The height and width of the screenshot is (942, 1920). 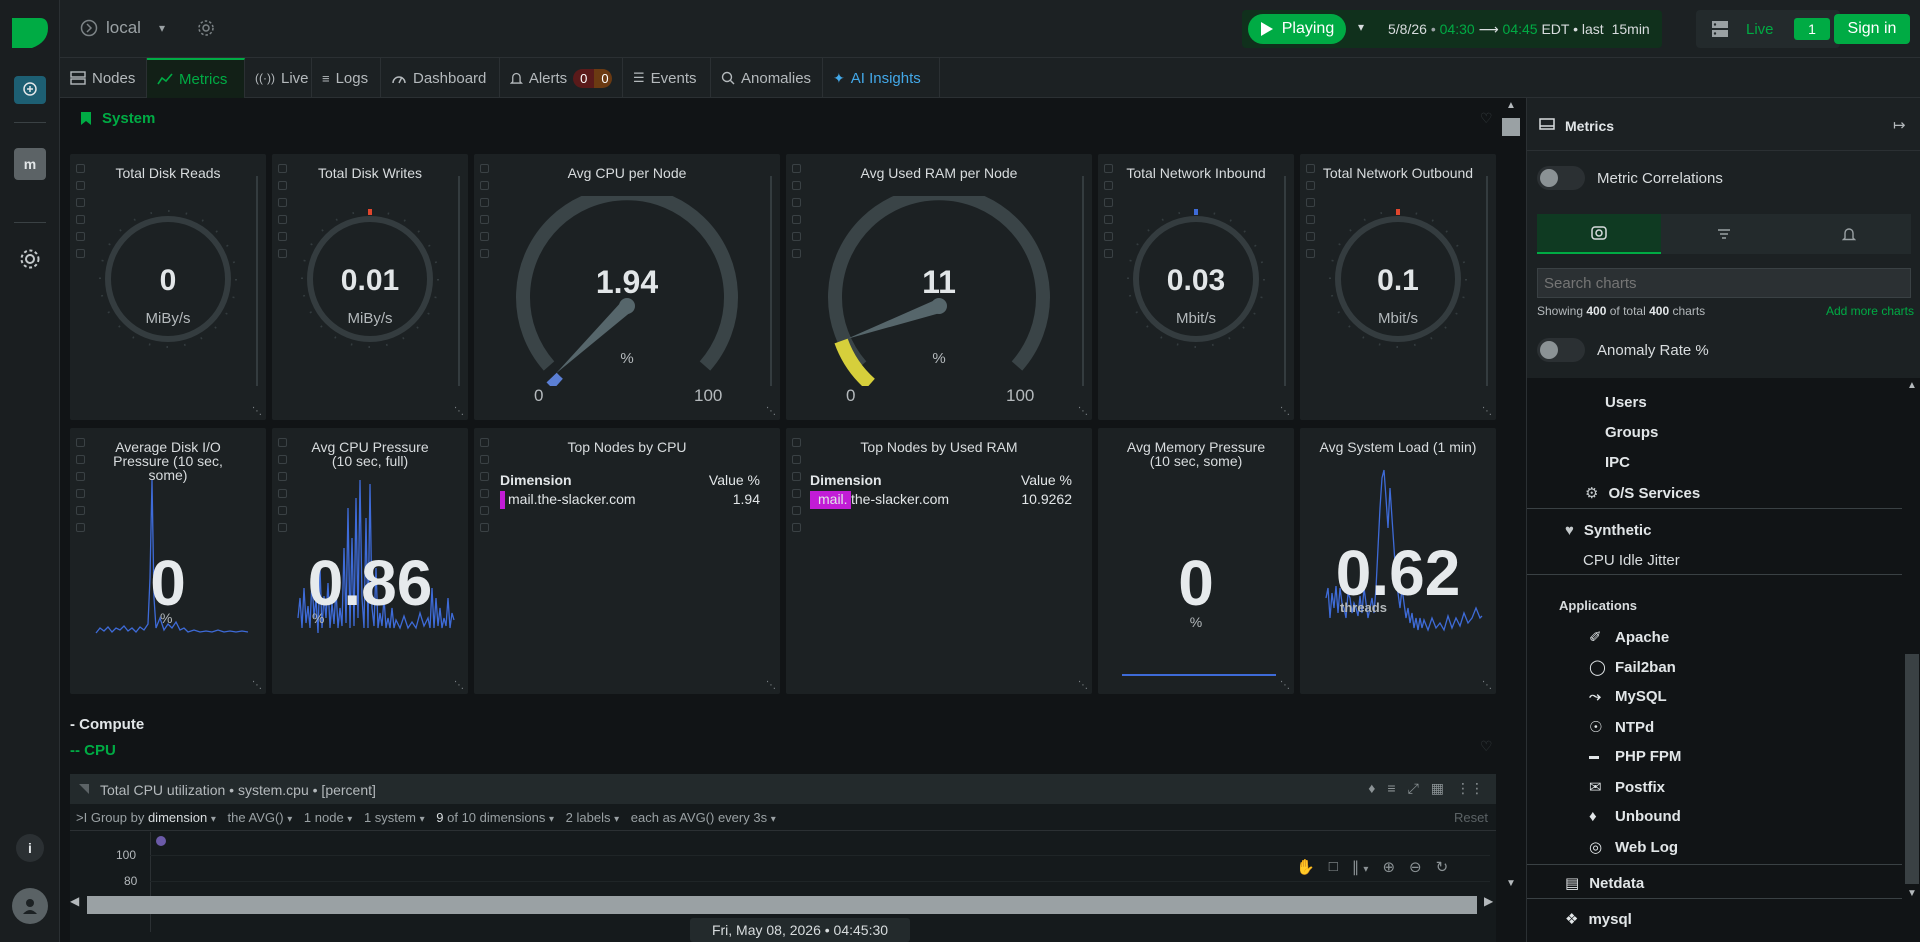 I want to click on panel-tab-charts, so click(x=1599, y=234).